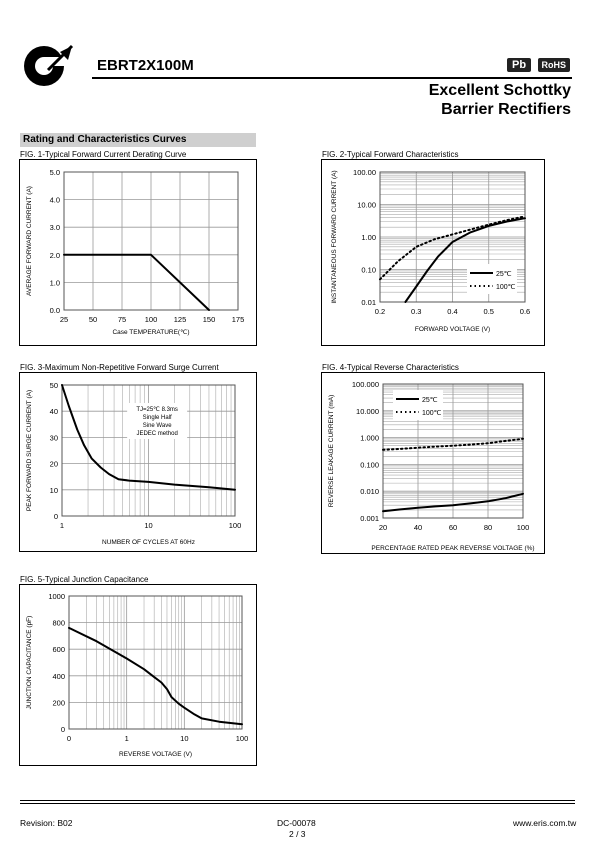  Describe the element at coordinates (453, 527) in the screenshot. I see `x-tick-label: 60` at that location.